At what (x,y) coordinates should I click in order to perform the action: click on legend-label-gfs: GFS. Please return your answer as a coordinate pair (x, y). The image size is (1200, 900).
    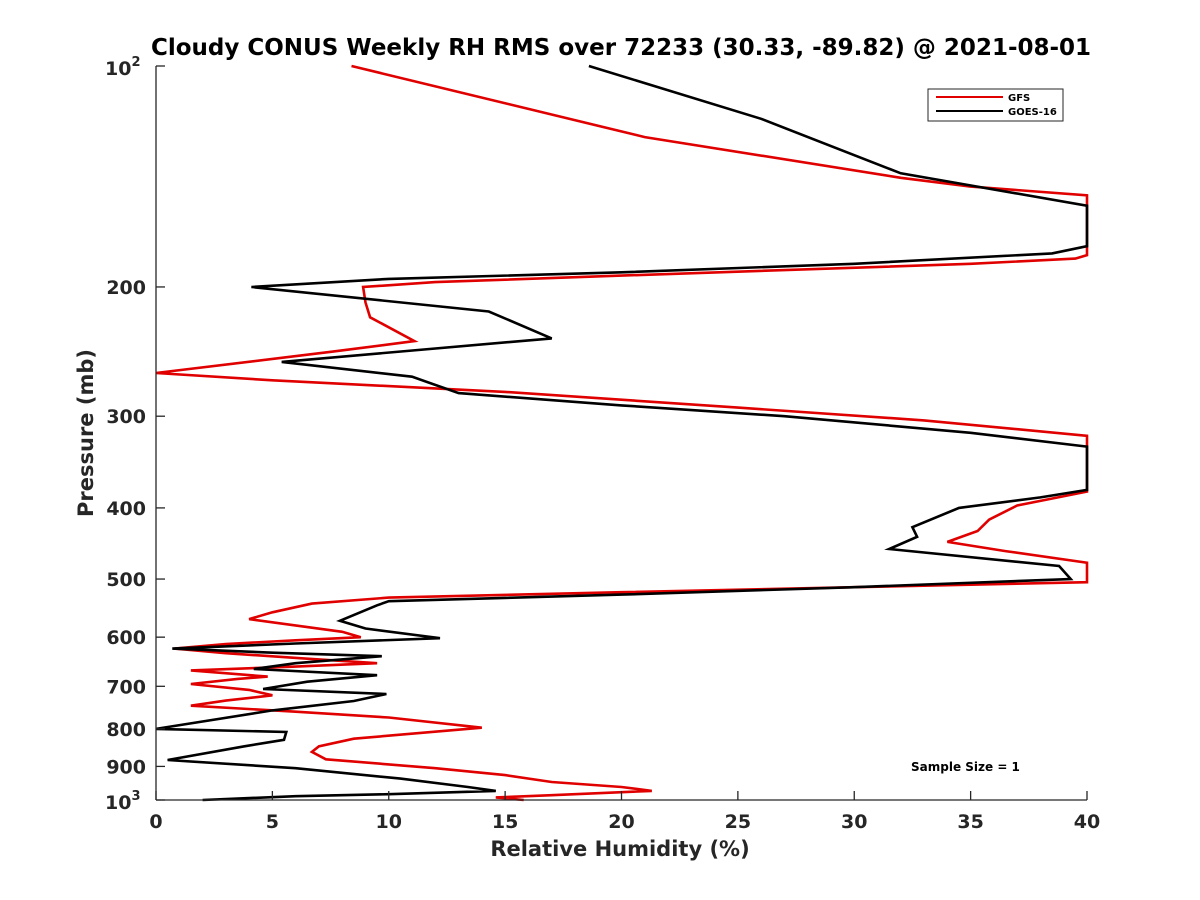
    Looking at the image, I should click on (1019, 98).